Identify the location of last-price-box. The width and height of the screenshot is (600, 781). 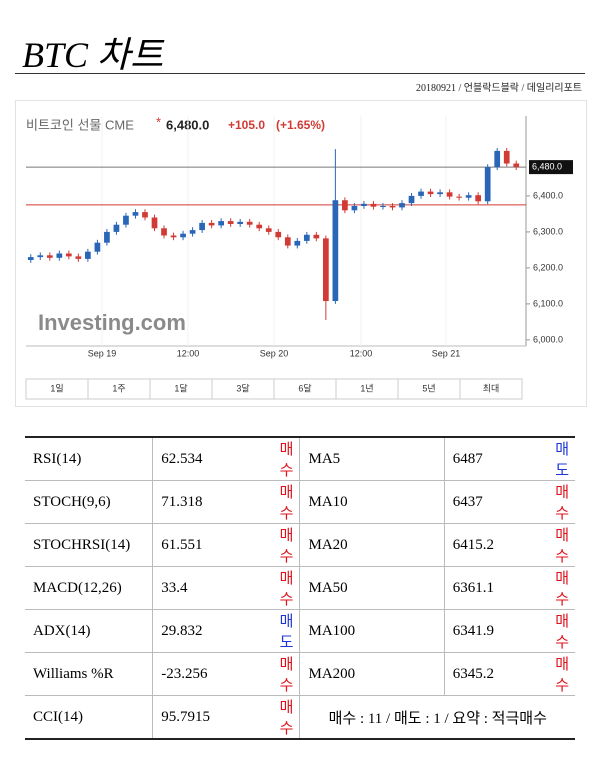
(551, 167).